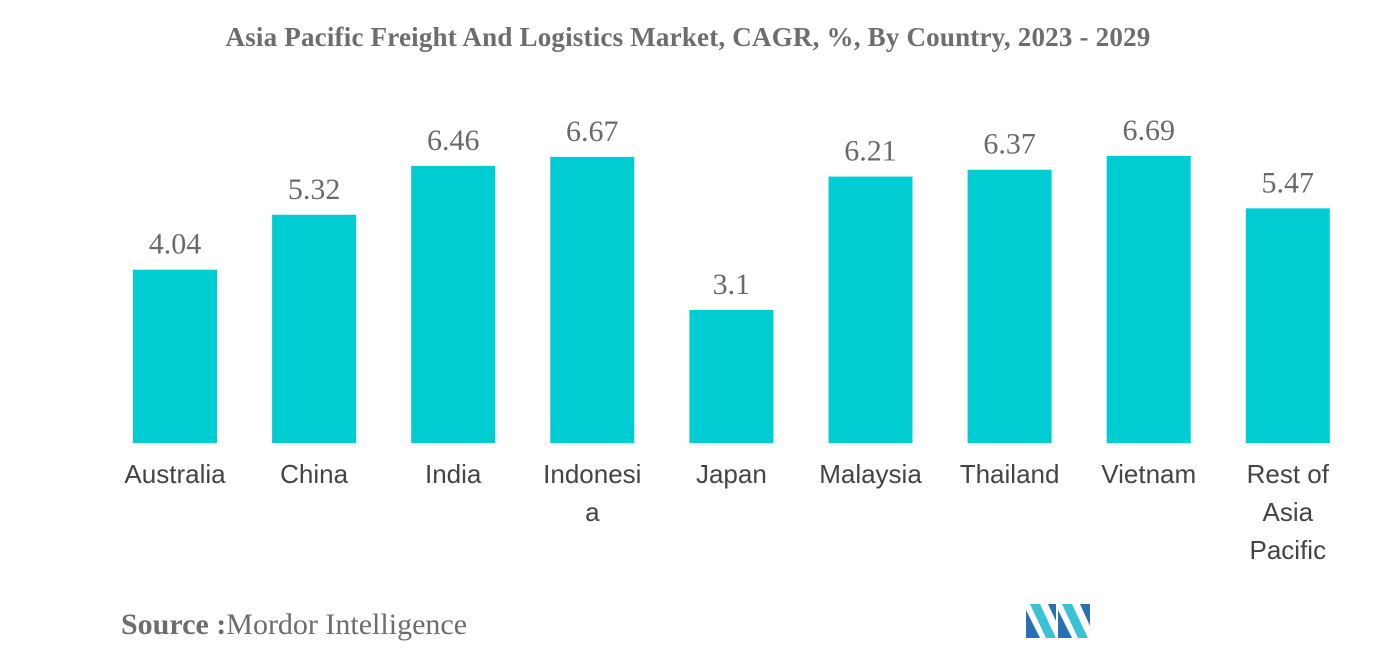 This screenshot has height=665, width=1376. I want to click on bar-vietnam, so click(1148, 299).